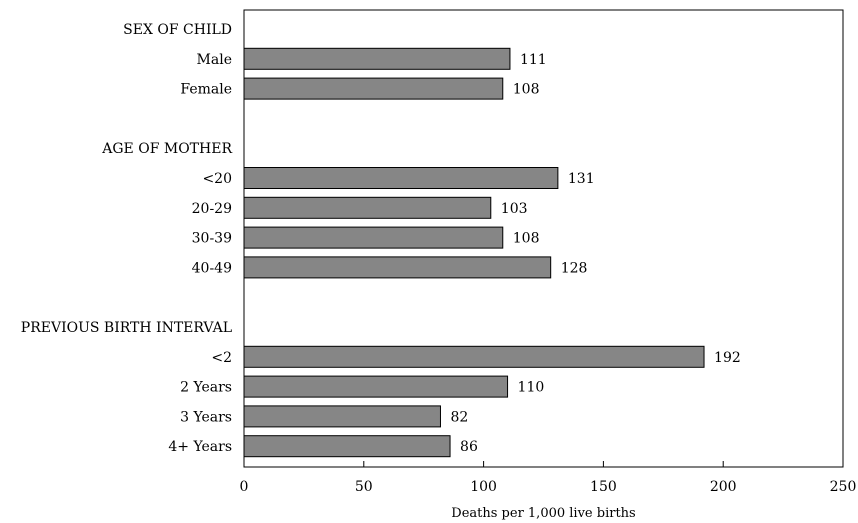 This screenshot has width=858, height=523. I want to click on category-label: 4+ Years, so click(200, 447).